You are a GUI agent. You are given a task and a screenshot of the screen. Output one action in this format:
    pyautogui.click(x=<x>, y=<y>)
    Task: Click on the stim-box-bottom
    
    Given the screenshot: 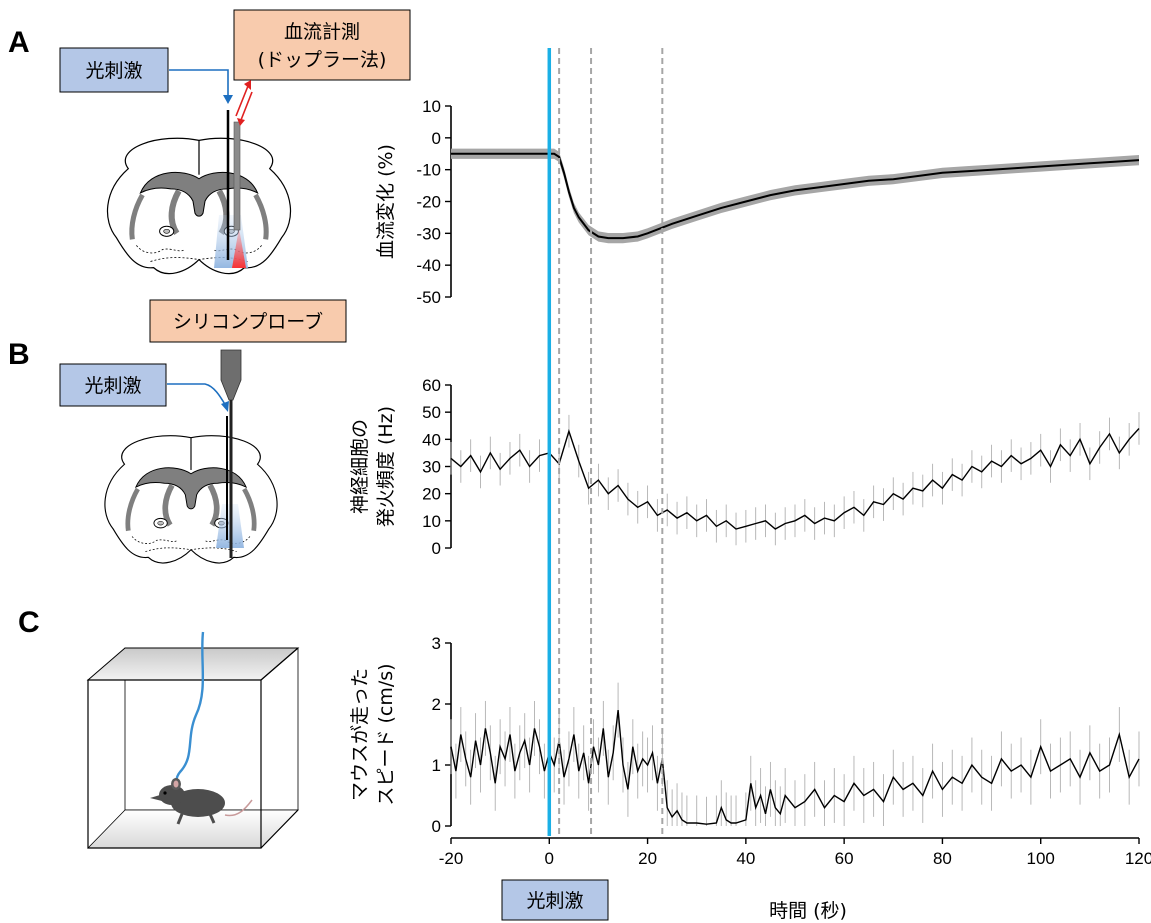 What is the action you would take?
    pyautogui.click(x=555, y=900)
    